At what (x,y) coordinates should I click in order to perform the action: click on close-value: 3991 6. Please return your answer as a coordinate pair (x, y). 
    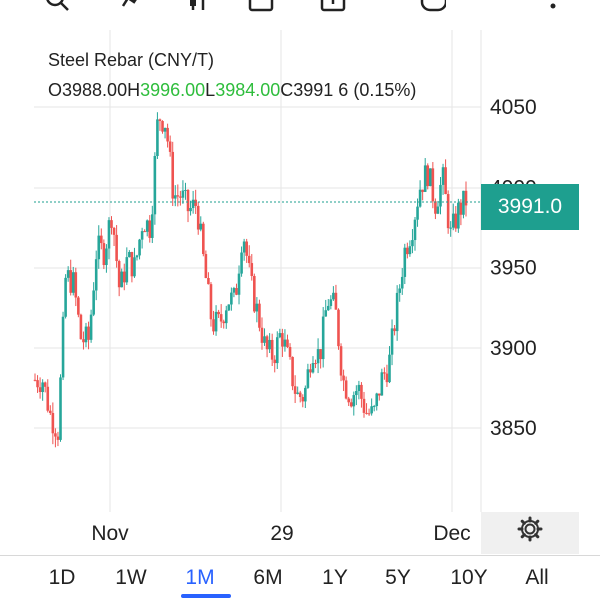
    Looking at the image, I should click on (321, 90).